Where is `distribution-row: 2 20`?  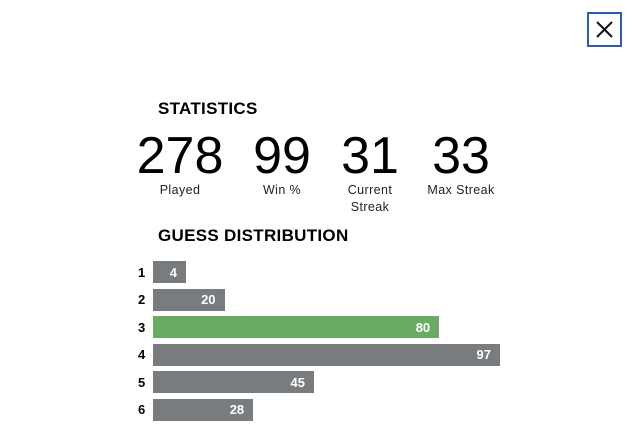
distribution-row: 2 20 is located at coordinates (315, 299).